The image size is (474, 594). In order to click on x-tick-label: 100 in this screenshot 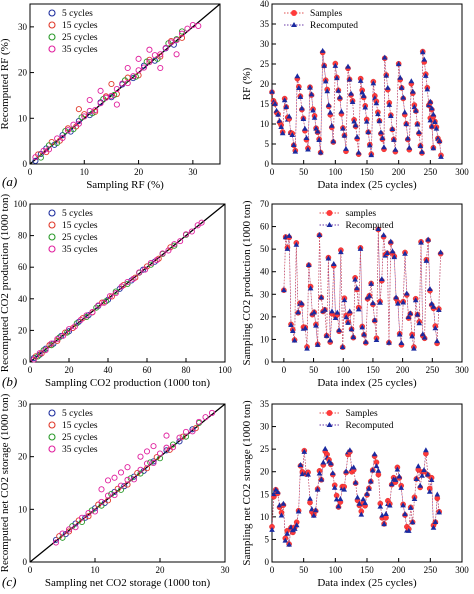, I will do `click(344, 370)`.